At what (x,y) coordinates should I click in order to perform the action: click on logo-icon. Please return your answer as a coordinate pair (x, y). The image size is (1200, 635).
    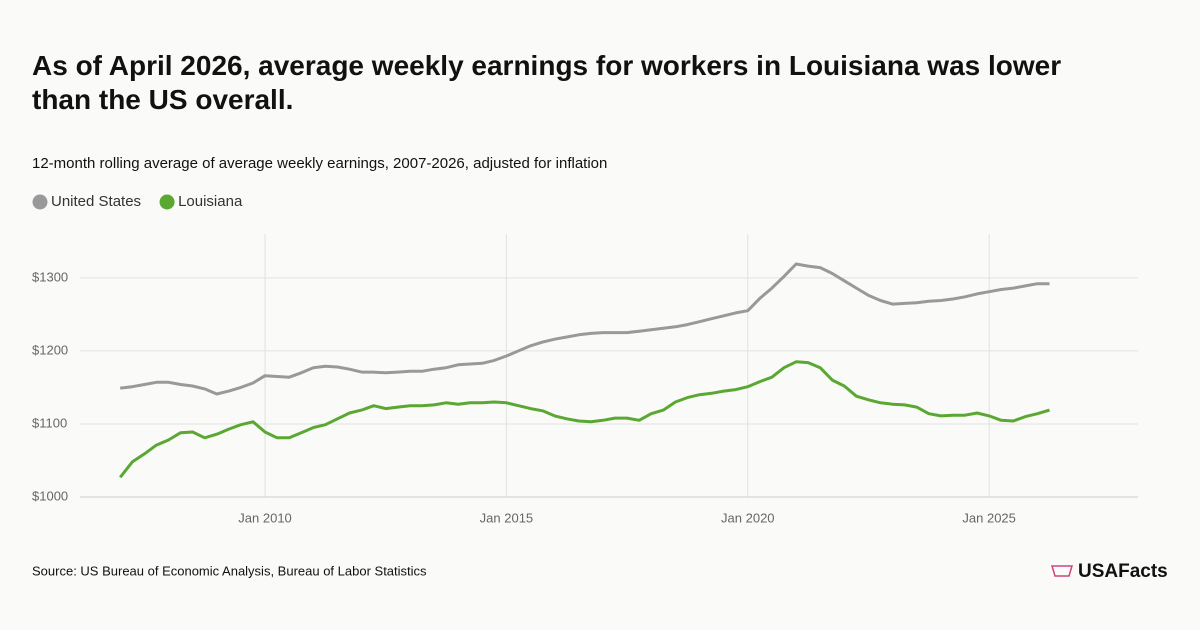
    Looking at the image, I should click on (1062, 571).